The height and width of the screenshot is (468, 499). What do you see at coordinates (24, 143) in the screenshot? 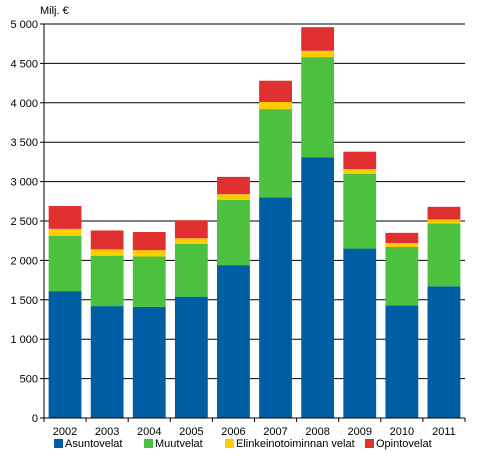
I see `y-tick-label: 3 500` at bounding box center [24, 143].